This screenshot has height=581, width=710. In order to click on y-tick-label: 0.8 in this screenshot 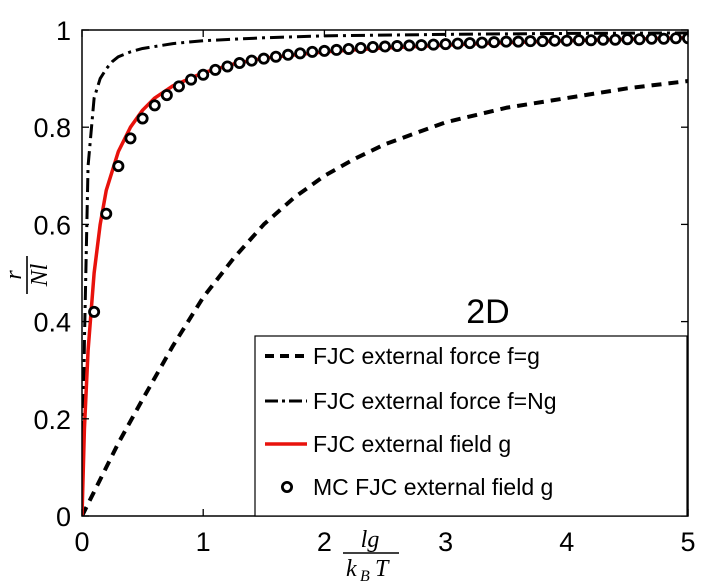, I will do `click(52, 128)`.